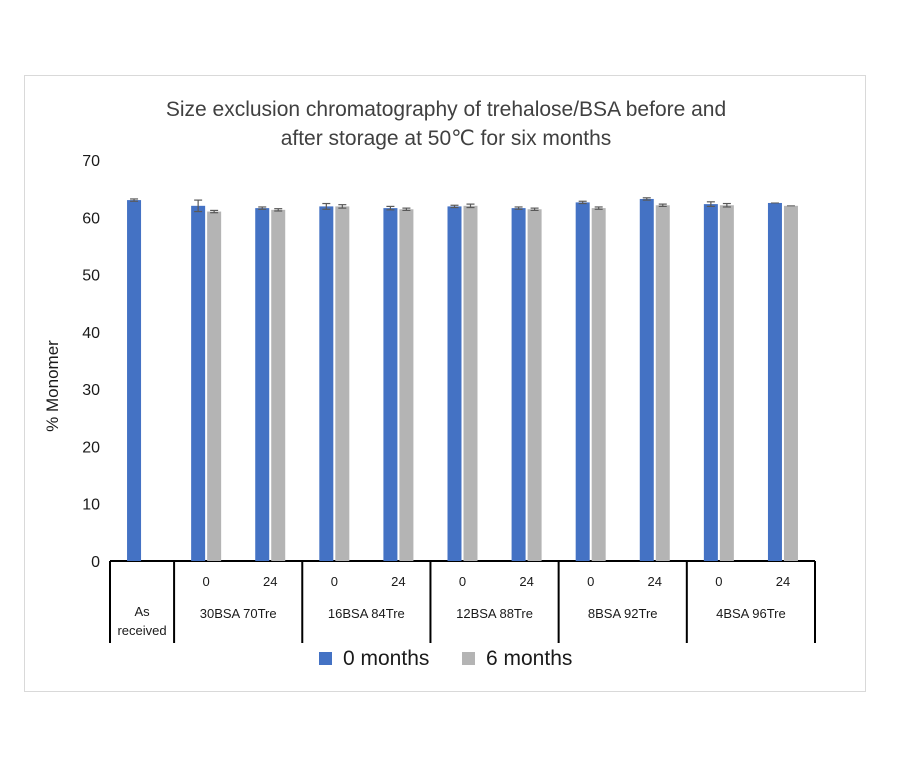 The width and height of the screenshot is (910, 758). What do you see at coordinates (238, 613) in the screenshot?
I see `x-group-label: 30BSA 70Tre` at bounding box center [238, 613].